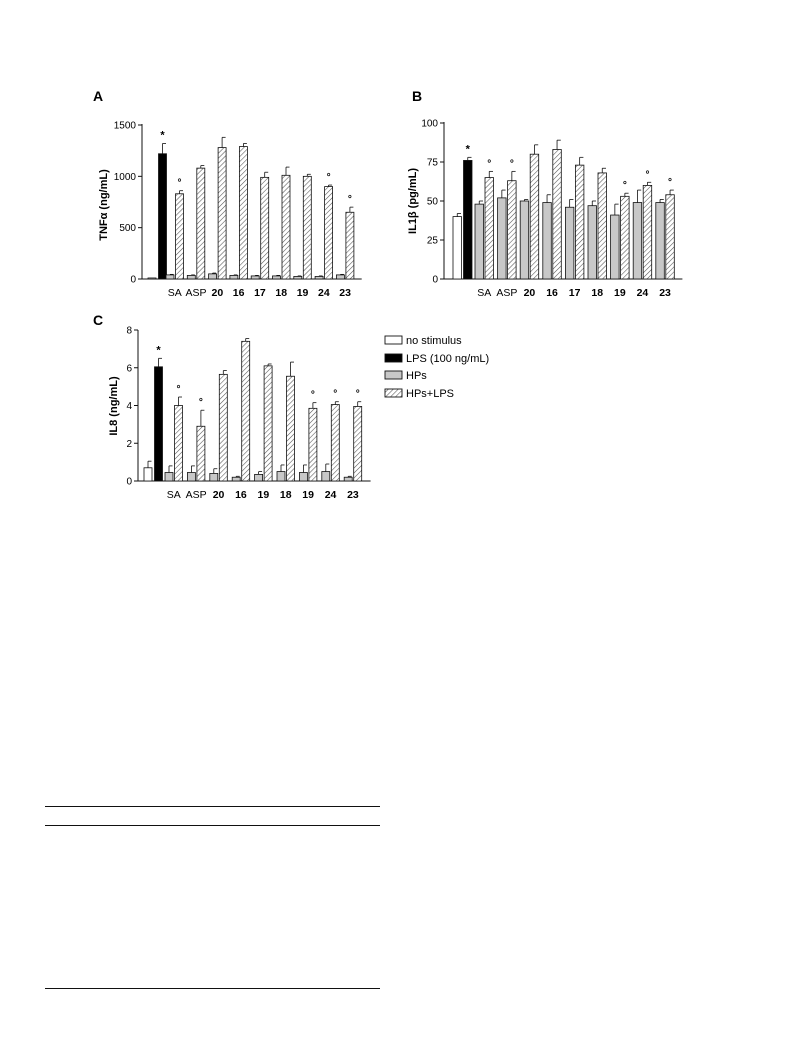 This screenshot has height=1057, width=793. What do you see at coordinates (98, 96) in the screenshot?
I see `panel-a-letter: A` at bounding box center [98, 96].